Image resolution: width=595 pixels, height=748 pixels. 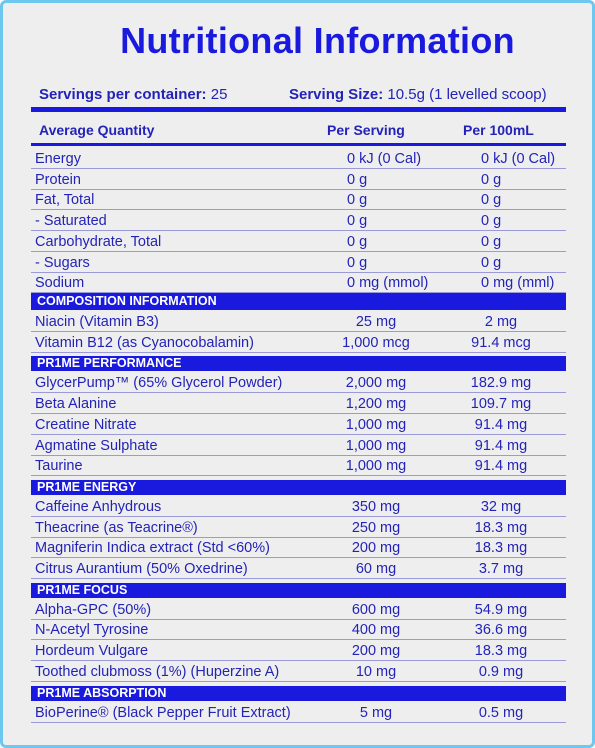 I want to click on row-name: Theacrine (as Teacrine®), so click(x=116, y=527).